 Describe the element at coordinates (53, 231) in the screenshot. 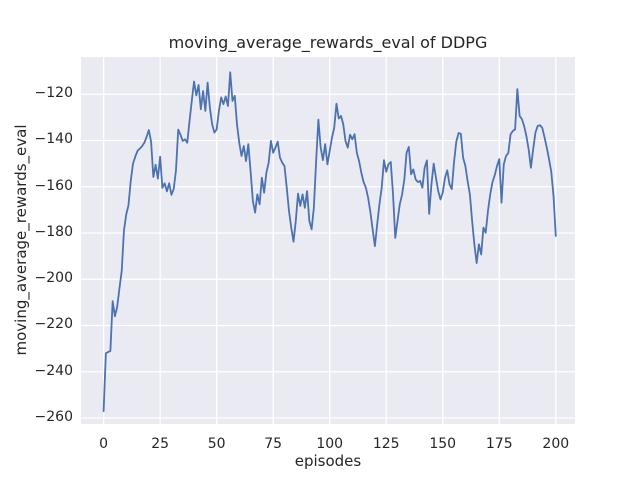

I see `y-tick-label: −180` at that location.